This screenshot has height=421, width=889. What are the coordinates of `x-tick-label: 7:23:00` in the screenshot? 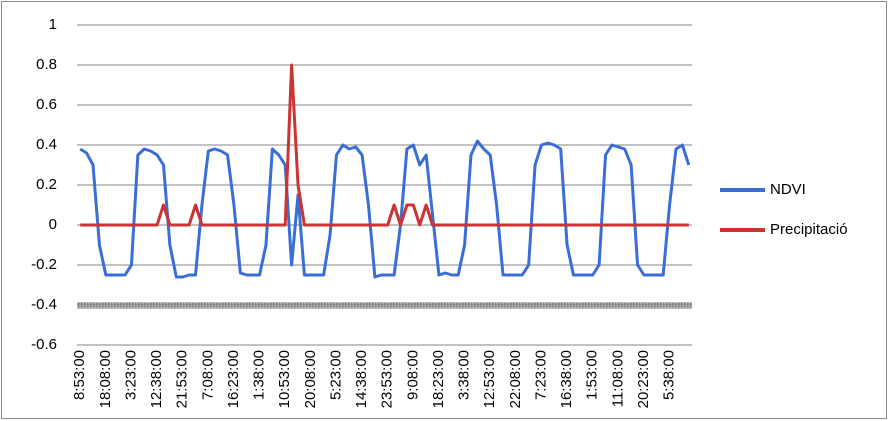 It's located at (540, 375).